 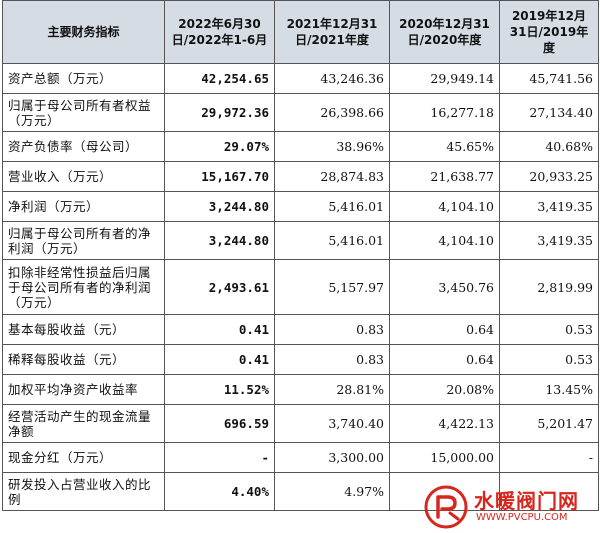 What do you see at coordinates (549, 423) in the screenshot?
I see `cell-2019: 5,201.47` at bounding box center [549, 423].